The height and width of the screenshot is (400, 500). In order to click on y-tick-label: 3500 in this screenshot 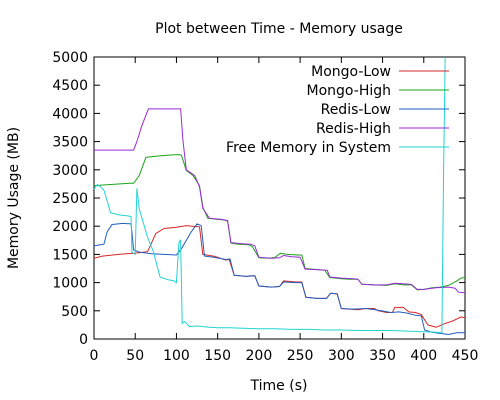, I will do `click(70, 143)`.